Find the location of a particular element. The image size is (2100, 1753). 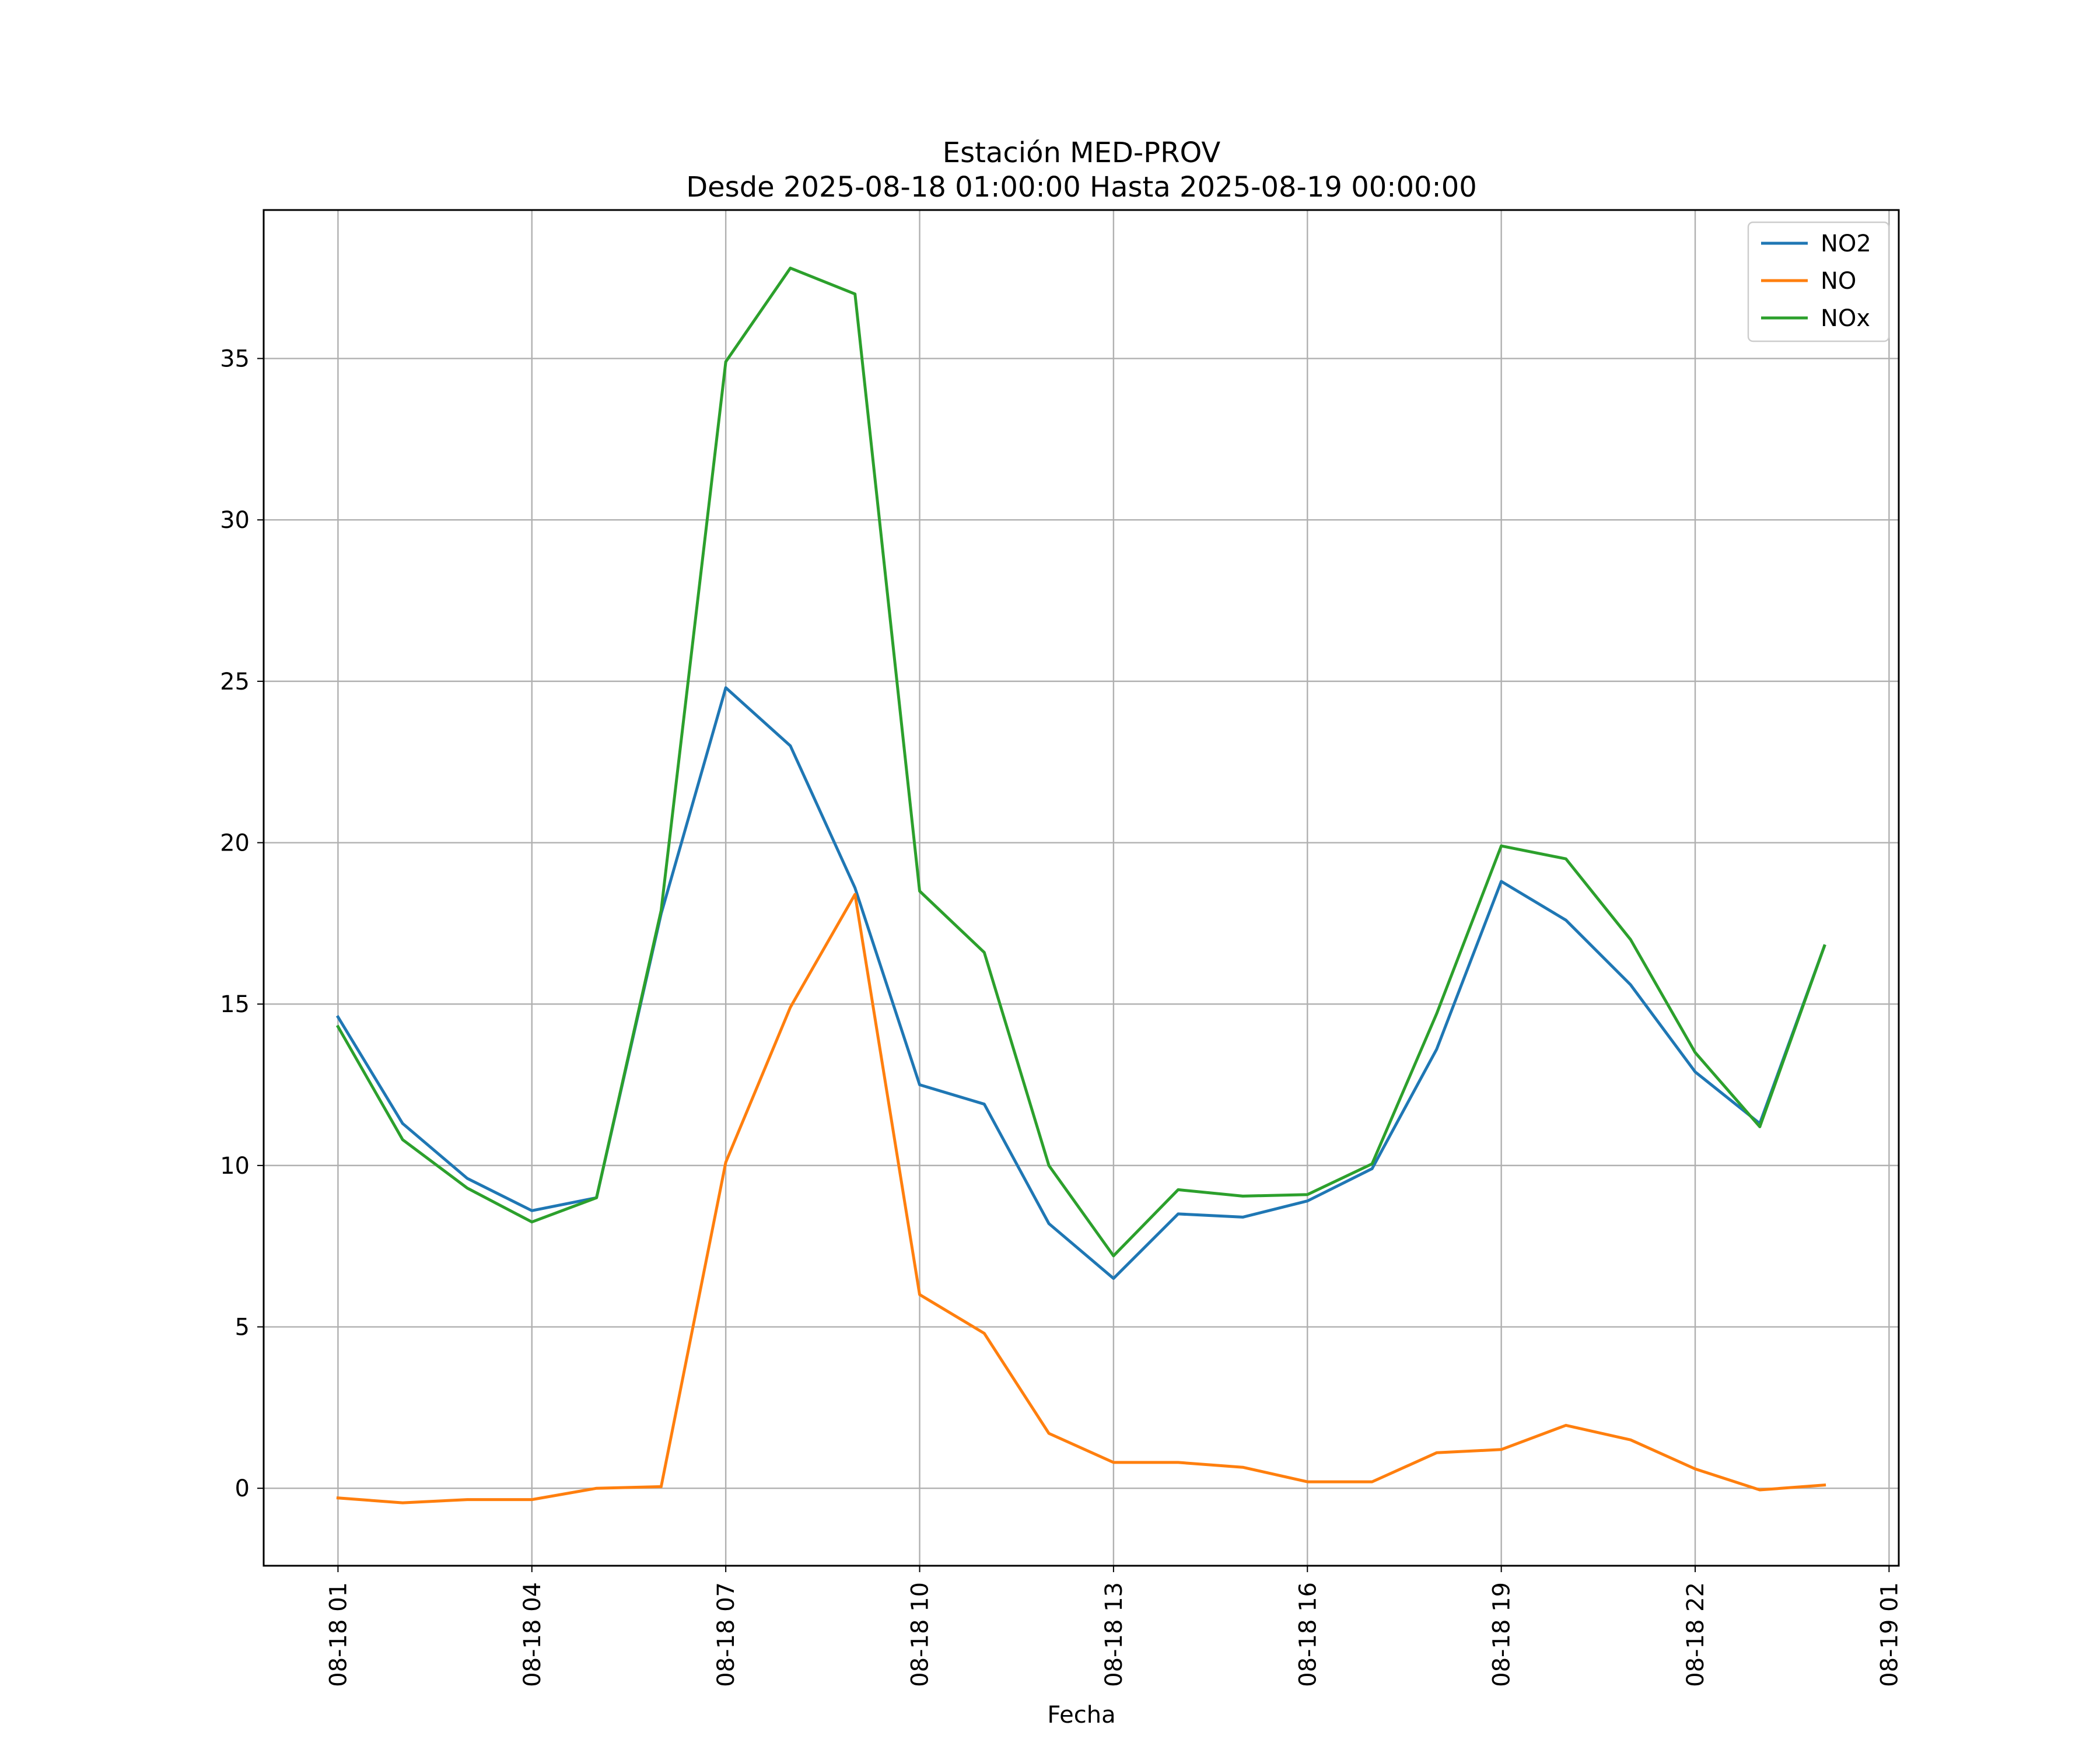

y-tick-label: 20 is located at coordinates (235, 843).